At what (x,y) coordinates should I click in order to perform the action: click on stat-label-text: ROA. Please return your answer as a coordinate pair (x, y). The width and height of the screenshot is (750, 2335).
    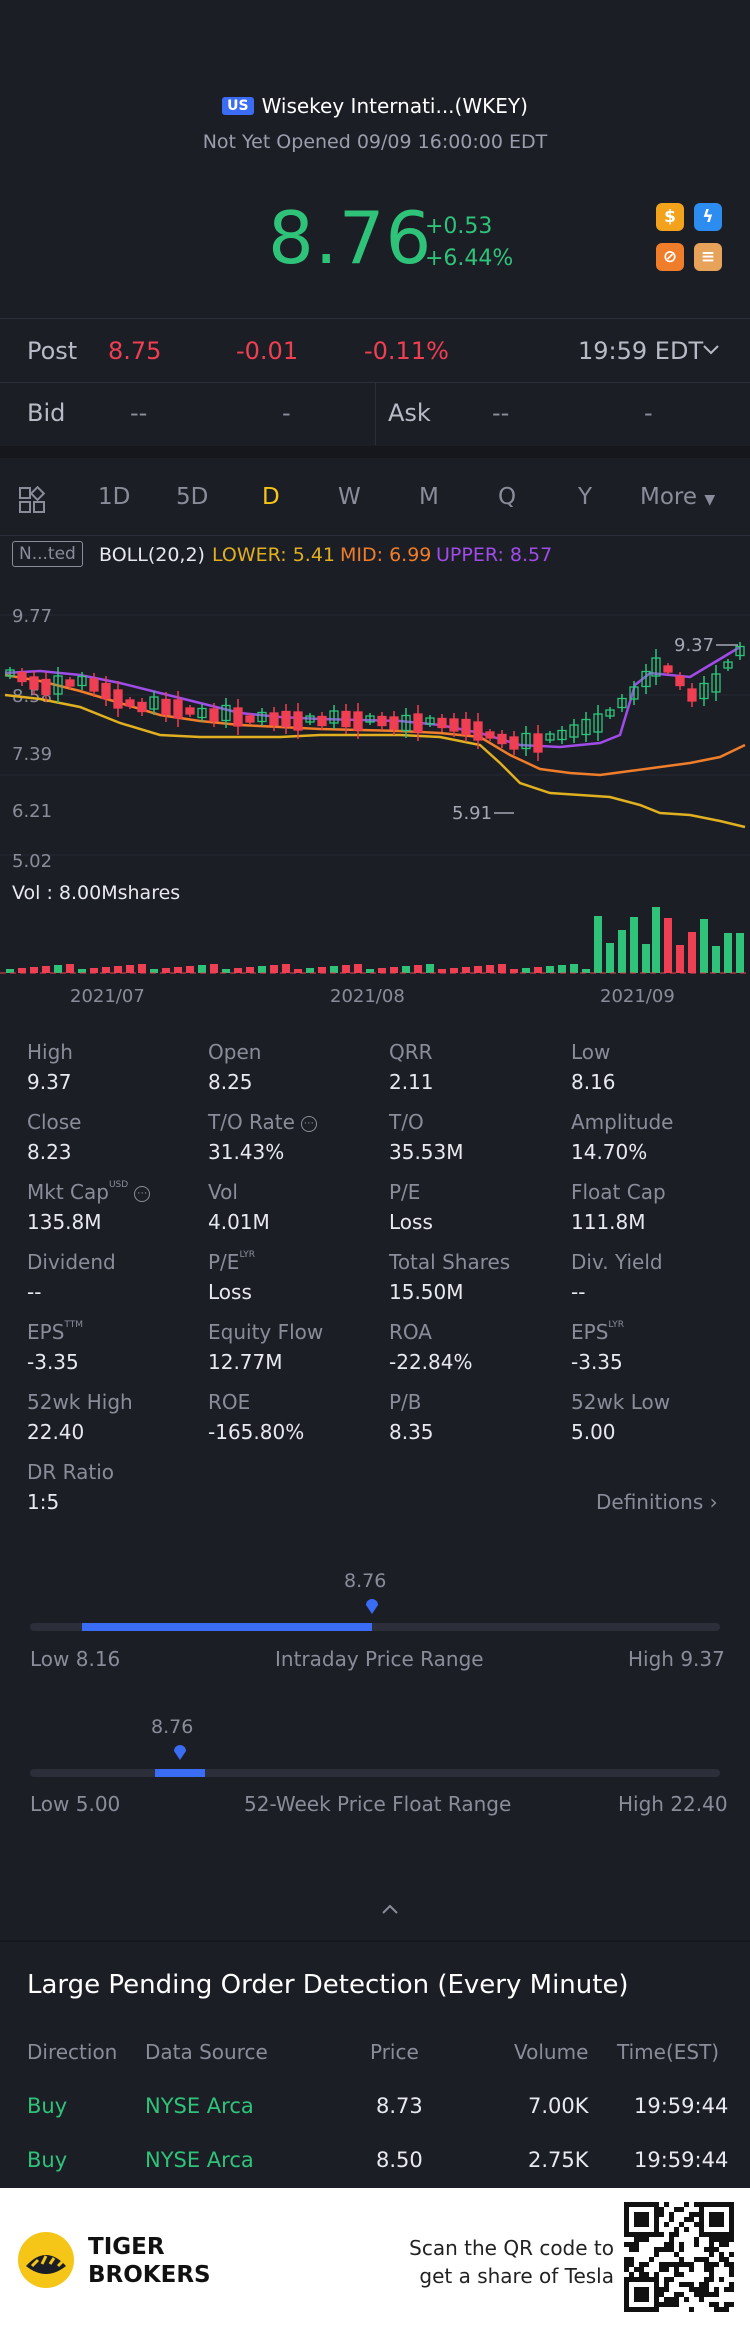
    Looking at the image, I should click on (410, 1332).